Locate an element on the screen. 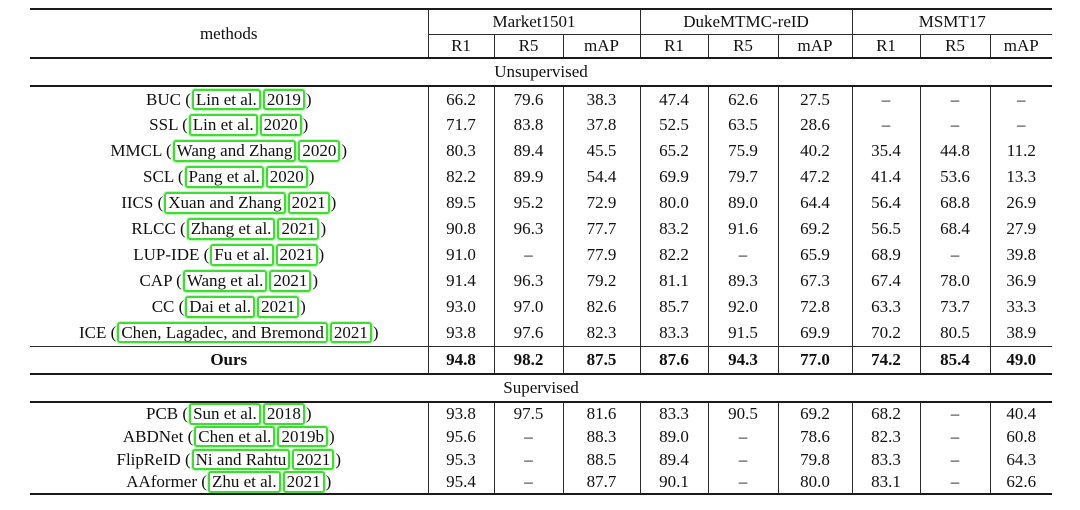 This screenshot has height=510, width=1080. method-name: LUP-IDE is located at coordinates (166, 255).